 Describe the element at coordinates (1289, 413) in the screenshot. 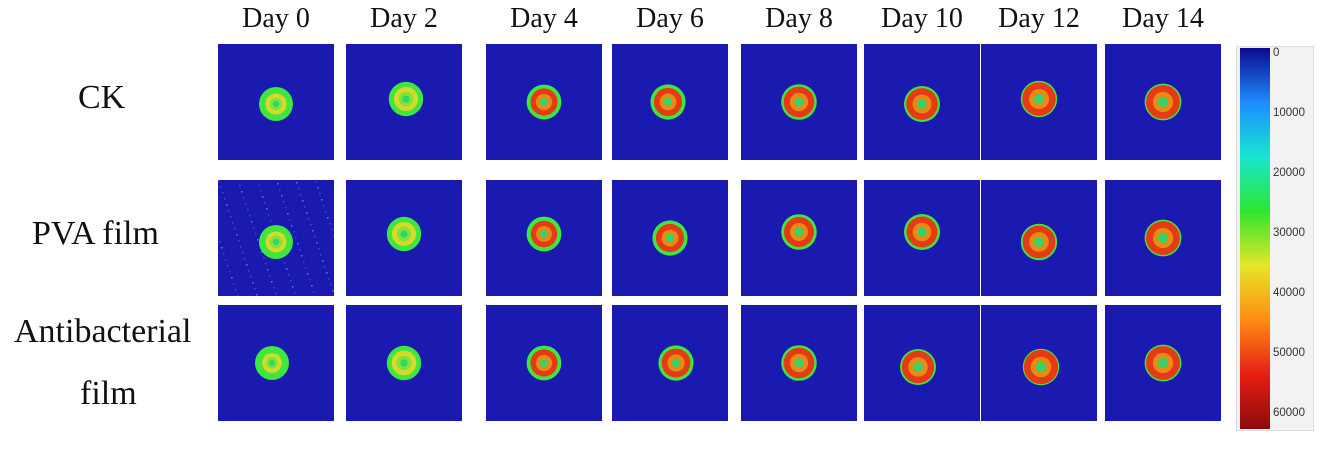

I see `colorbar-tick-label: 60000` at that location.